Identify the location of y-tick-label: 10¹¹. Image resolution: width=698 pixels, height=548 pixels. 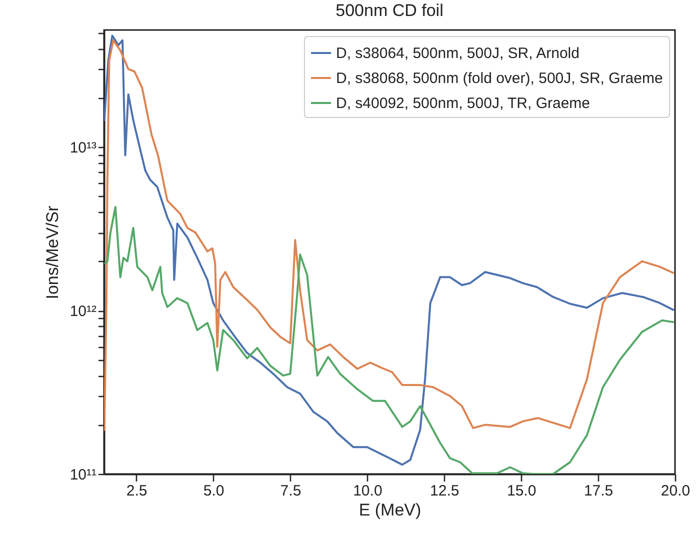
(83, 475).